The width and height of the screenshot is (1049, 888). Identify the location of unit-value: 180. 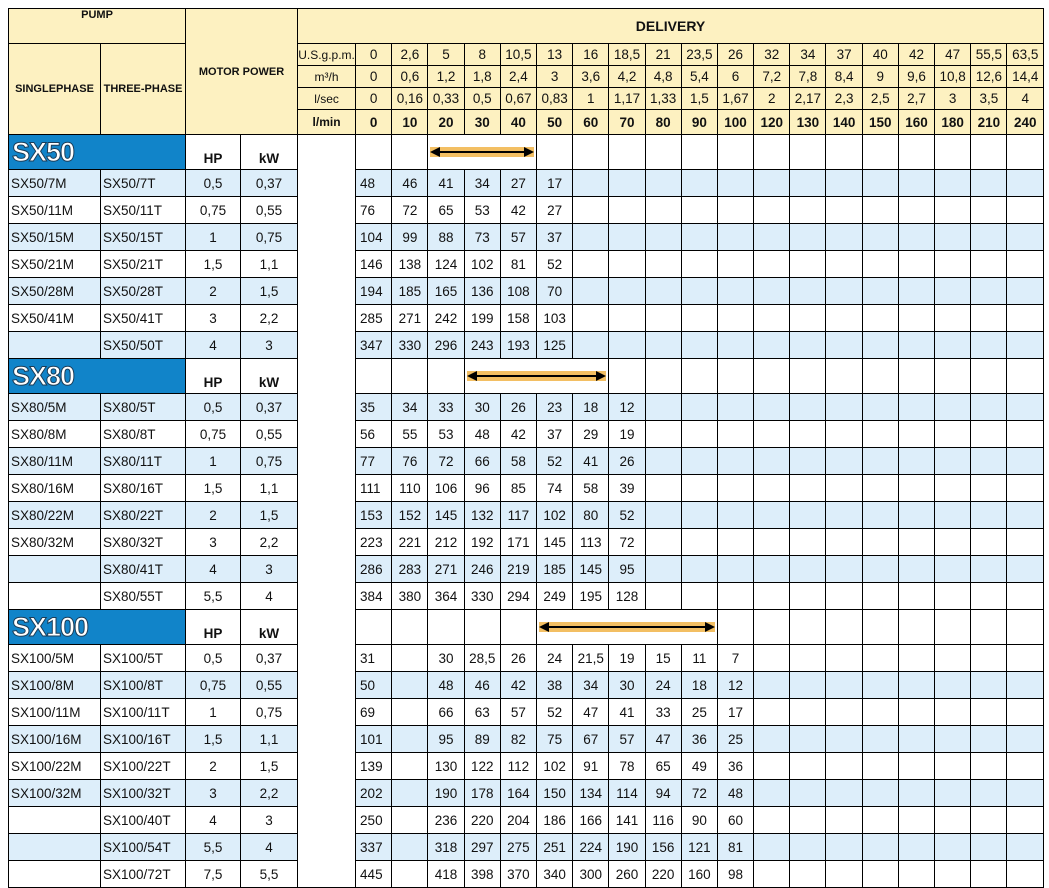
(953, 122).